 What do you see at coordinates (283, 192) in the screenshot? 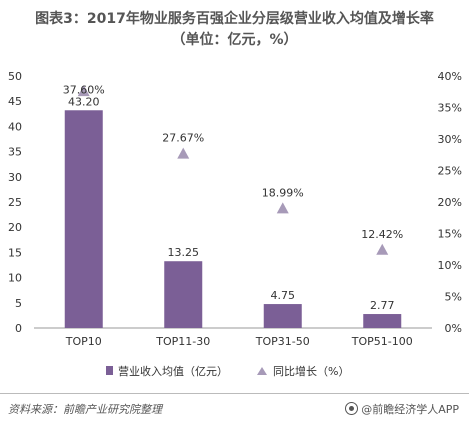
I see `growth-value-label: 18.99%` at bounding box center [283, 192].